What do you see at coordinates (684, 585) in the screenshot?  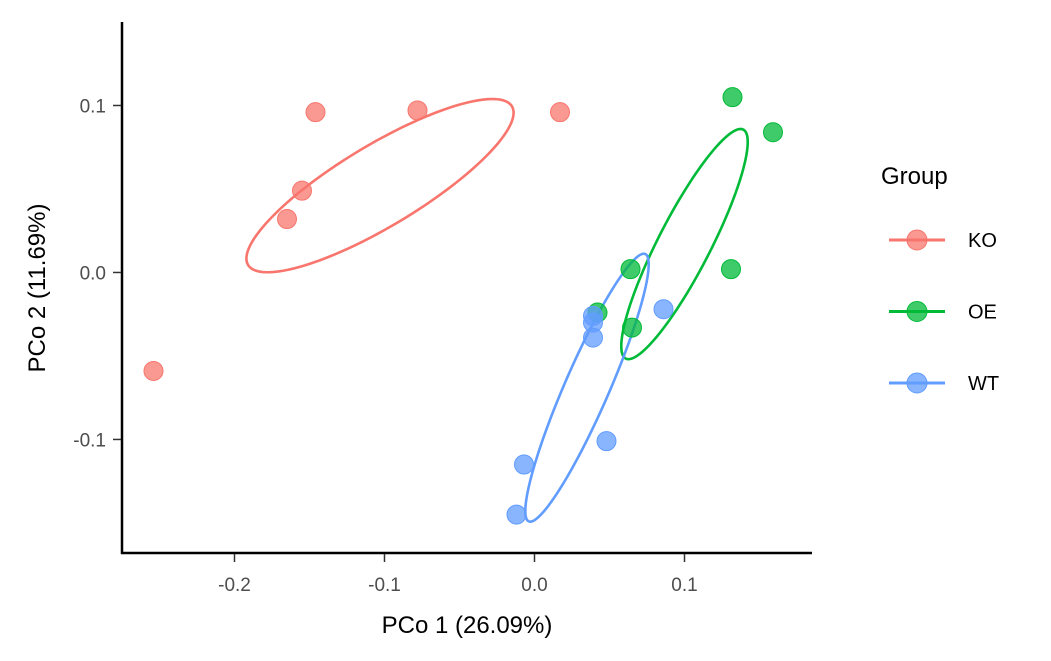 I see `x-tick-label: 0.1` at bounding box center [684, 585].